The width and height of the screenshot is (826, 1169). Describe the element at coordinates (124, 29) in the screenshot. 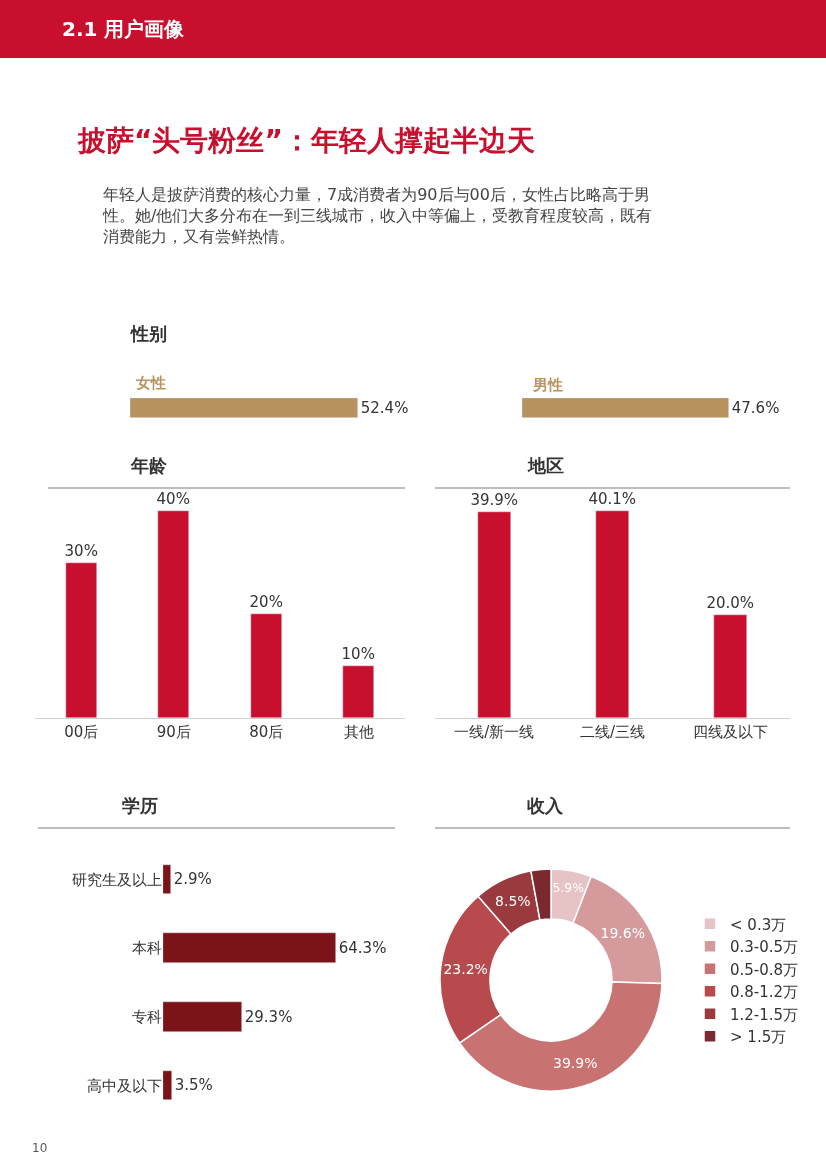

I see `text: 2.1 用户画像` at that location.